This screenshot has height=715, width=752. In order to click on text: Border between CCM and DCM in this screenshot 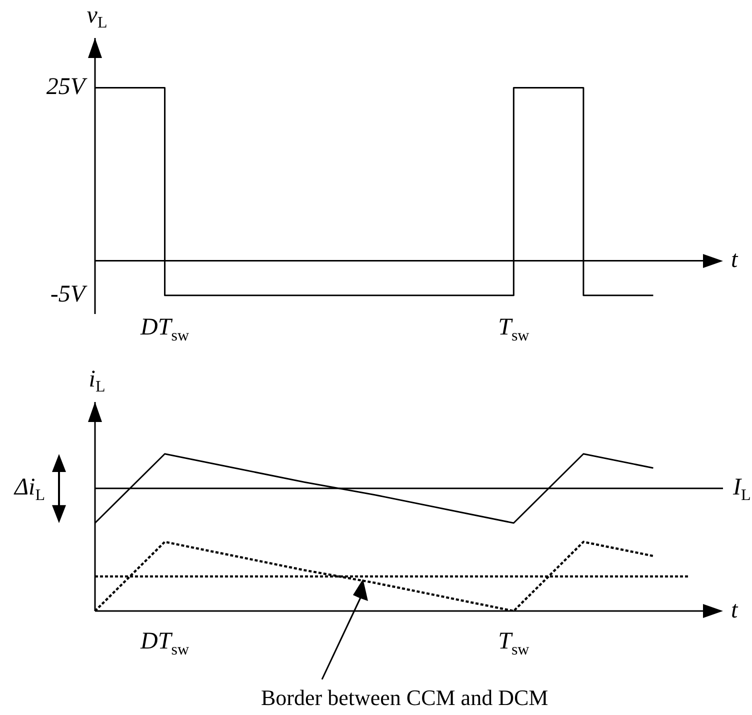, I will do `click(404, 697)`.